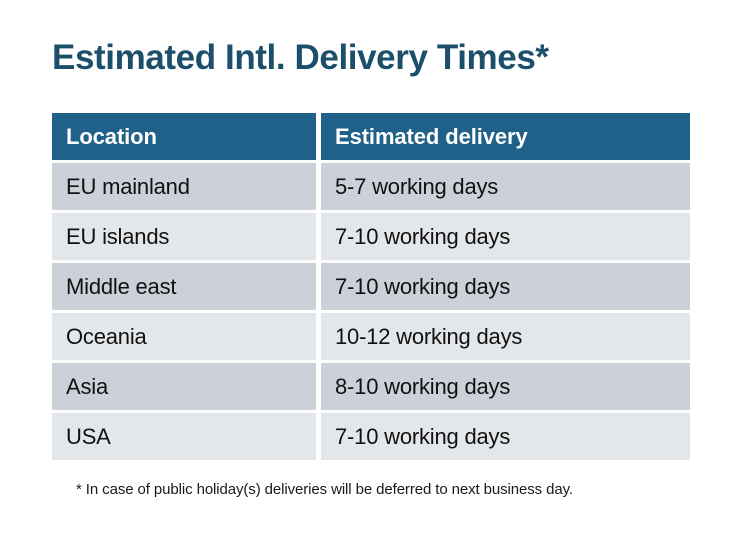  What do you see at coordinates (505, 386) in the screenshot?
I see `cell-estimated-delivery: 8-10 working days` at bounding box center [505, 386].